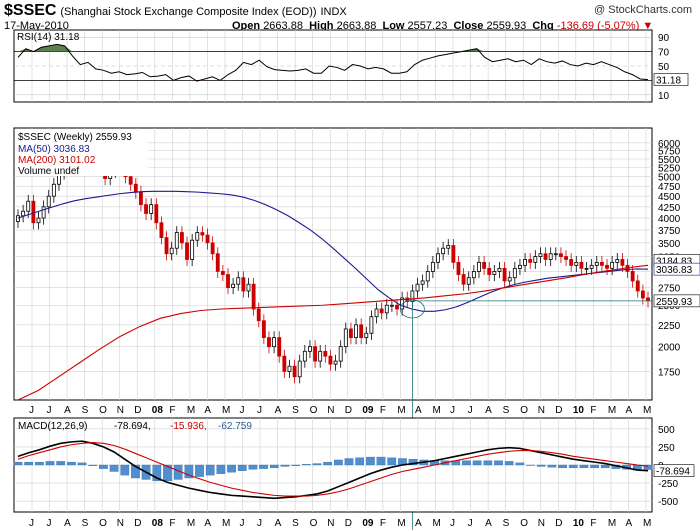 Image resolution: width=700 pixels, height=530 pixels. I want to click on month-label: N, so click(541, 410).